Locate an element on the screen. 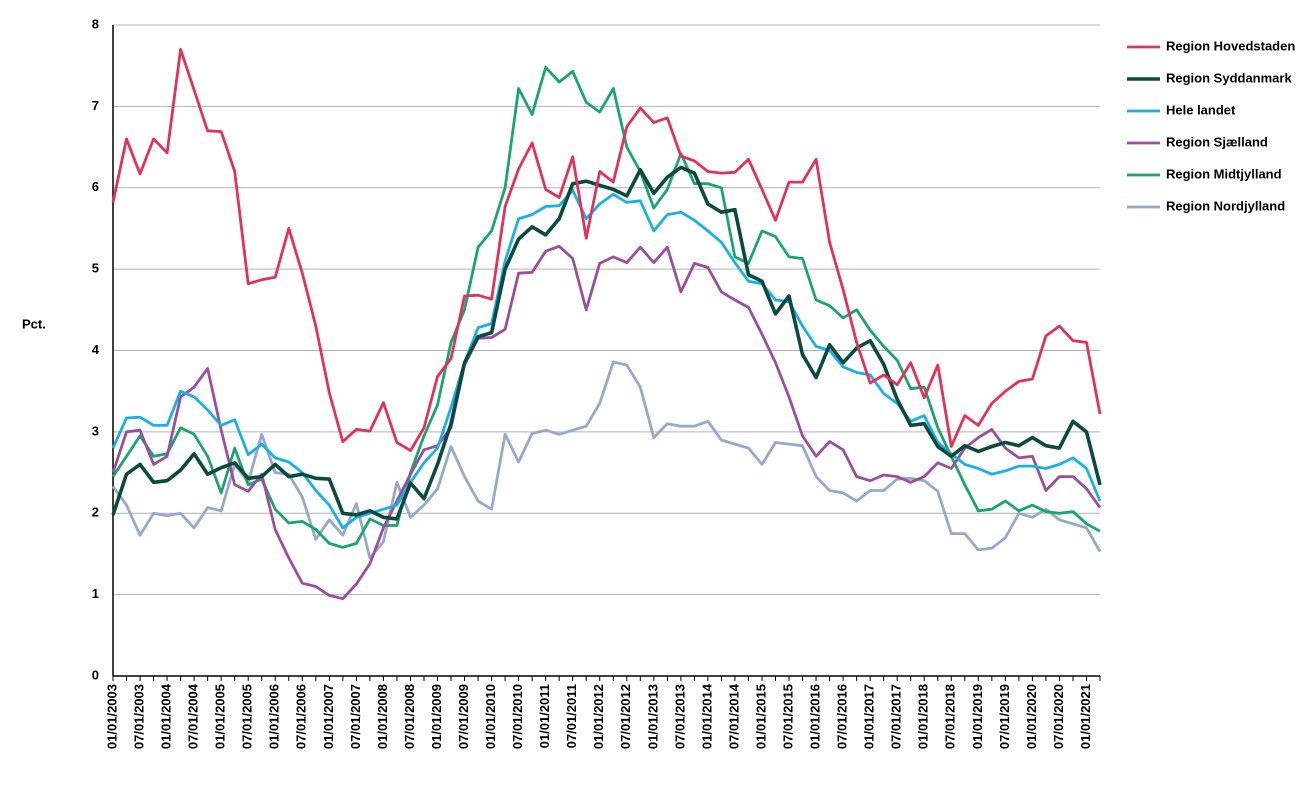  x-tick-label: 07/01/2018 is located at coordinates (950, 716).